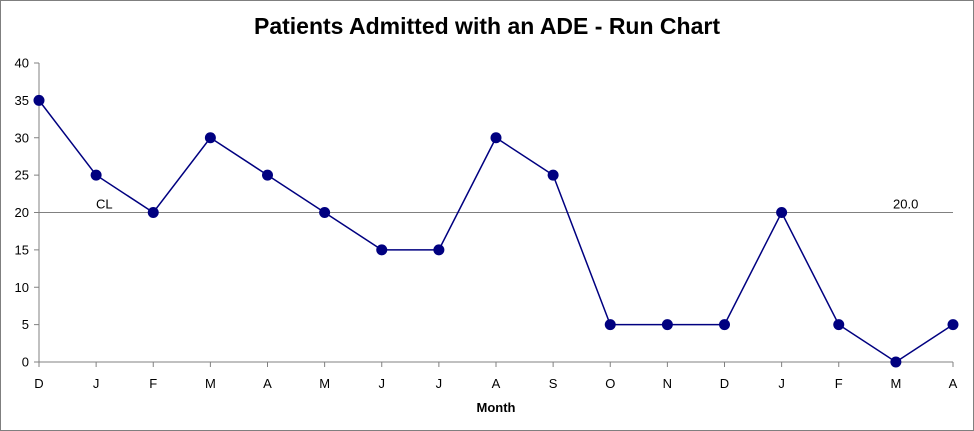 This screenshot has width=974, height=431. I want to click on center-line-label: CL, so click(104, 204).